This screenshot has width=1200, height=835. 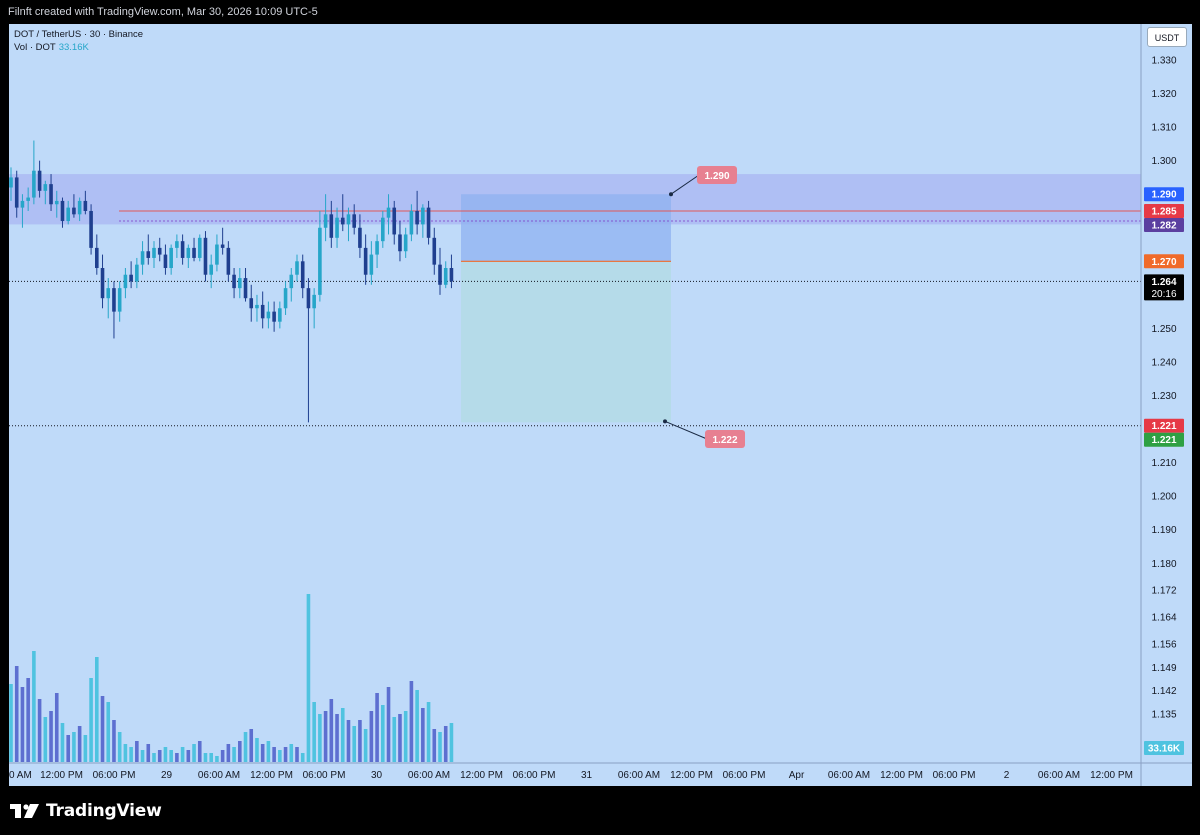 I want to click on price-tick-label: 1.135, so click(x=1163, y=715).